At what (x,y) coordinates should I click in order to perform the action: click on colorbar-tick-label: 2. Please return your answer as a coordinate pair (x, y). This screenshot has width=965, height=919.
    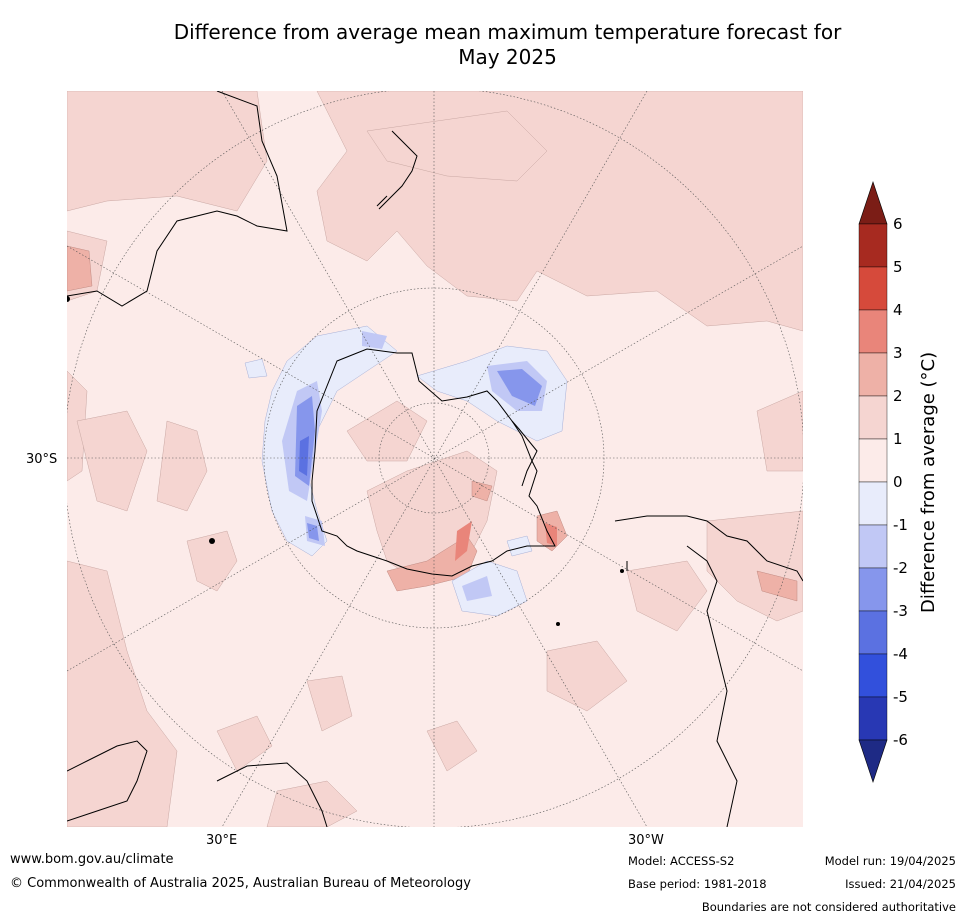
    Looking at the image, I should click on (898, 396).